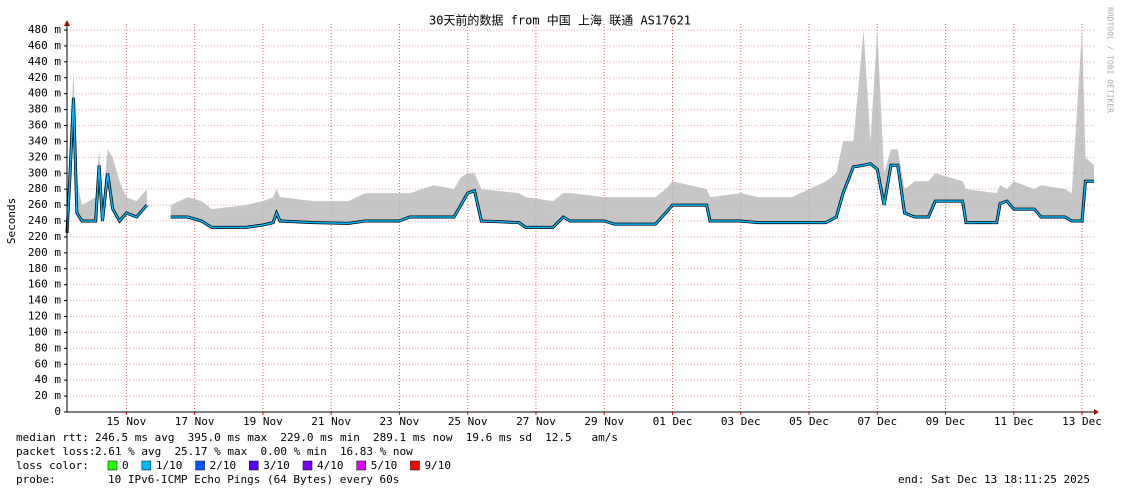  What do you see at coordinates (581, 437) in the screenshot?
I see `stats-value: 12.5 am/s` at bounding box center [581, 437].